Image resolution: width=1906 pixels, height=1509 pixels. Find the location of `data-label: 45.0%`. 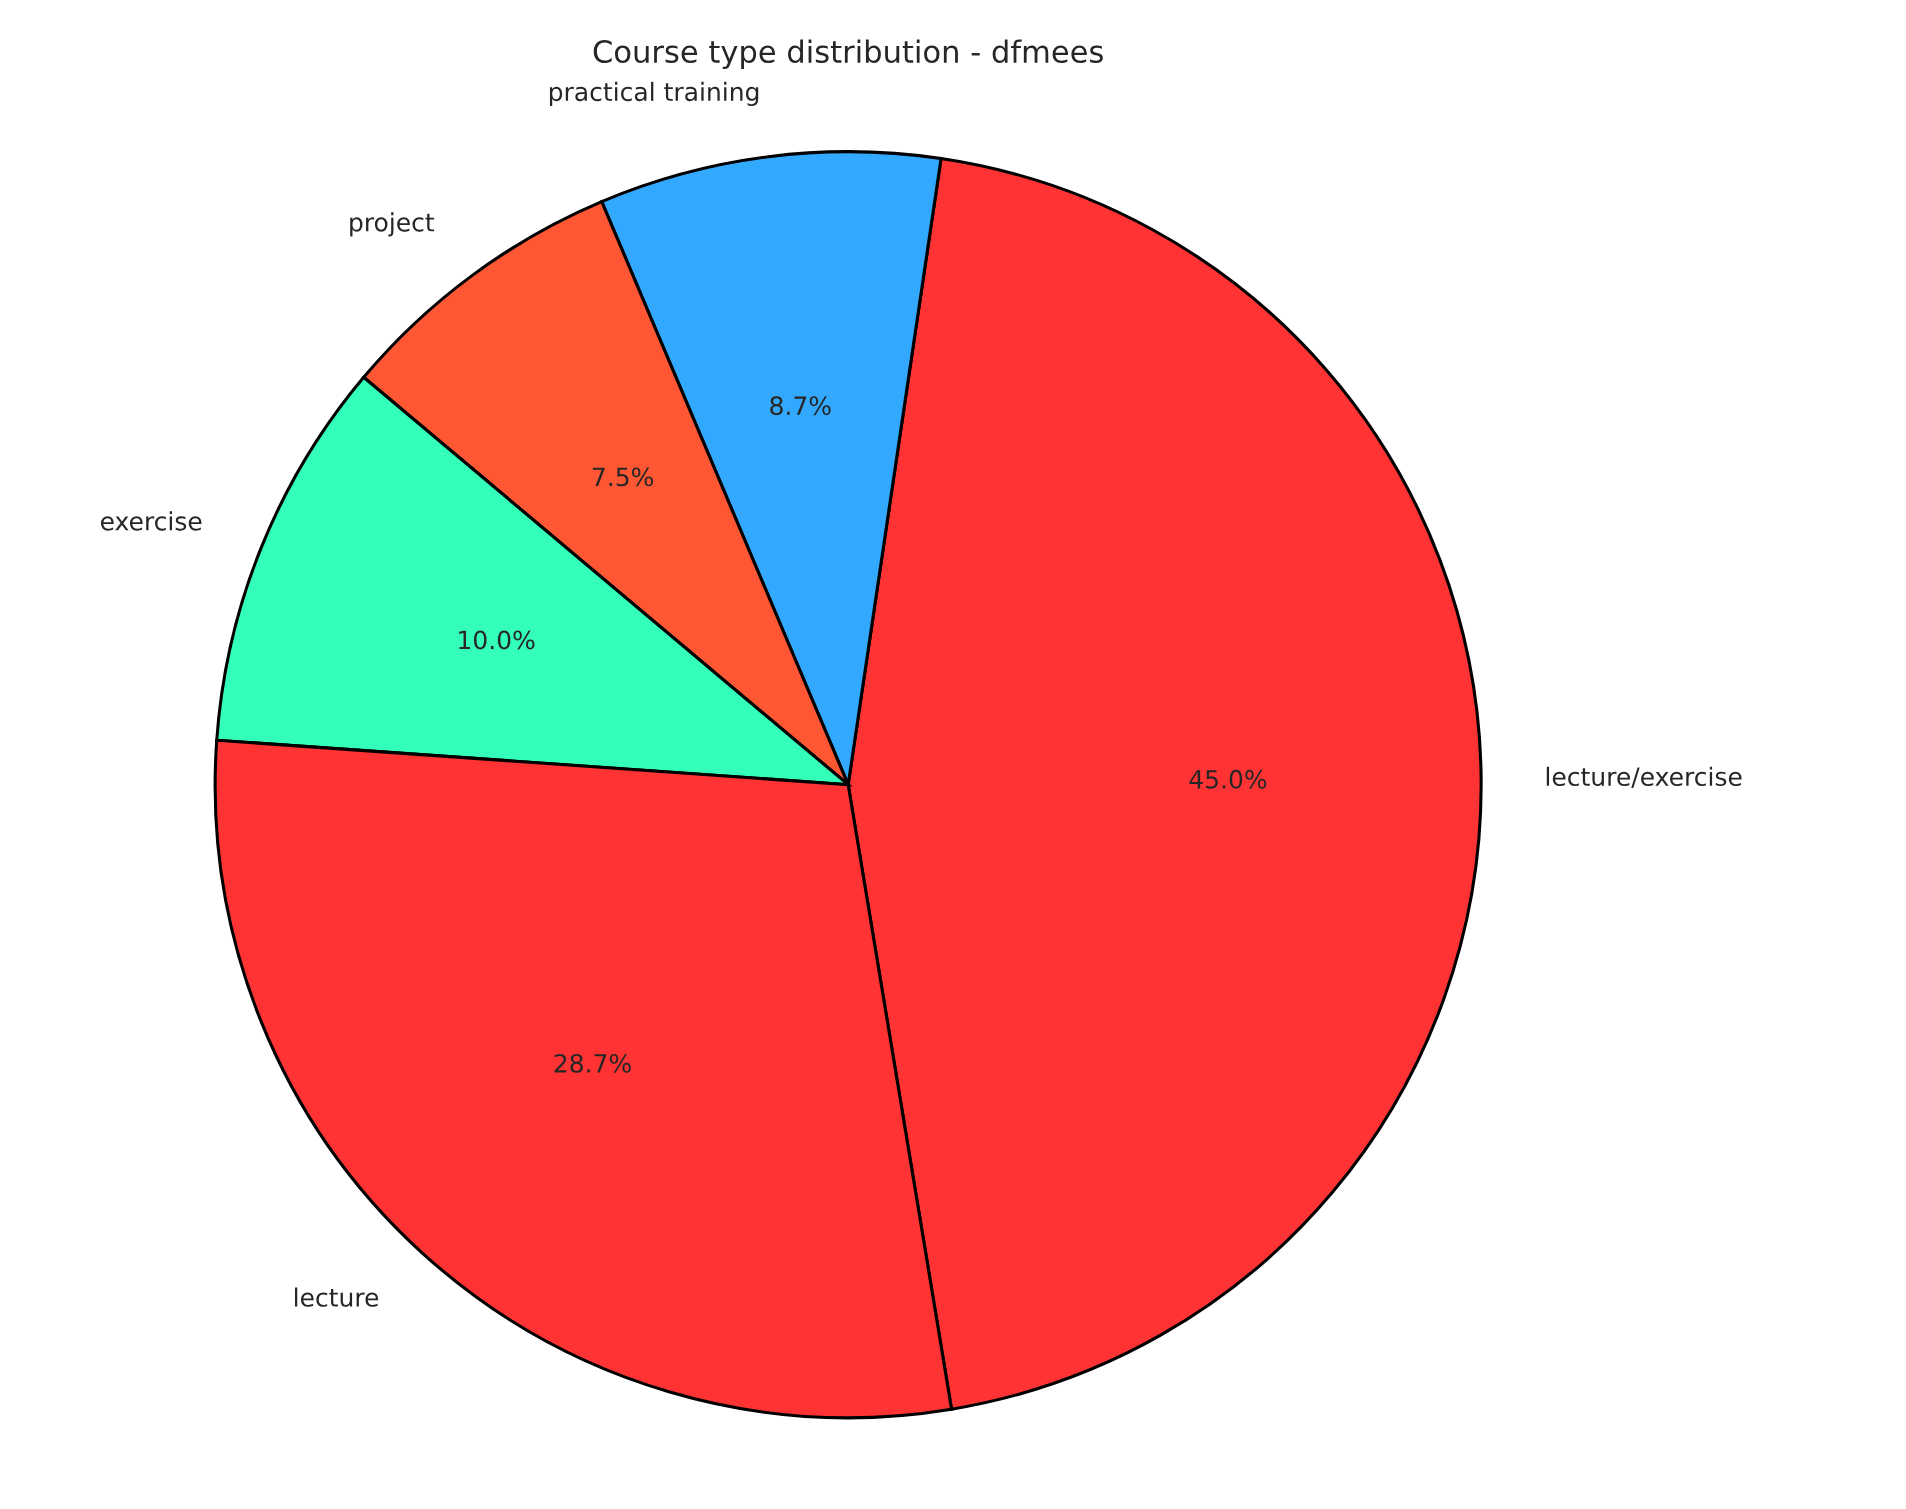

data-label: 45.0% is located at coordinates (1228, 779).